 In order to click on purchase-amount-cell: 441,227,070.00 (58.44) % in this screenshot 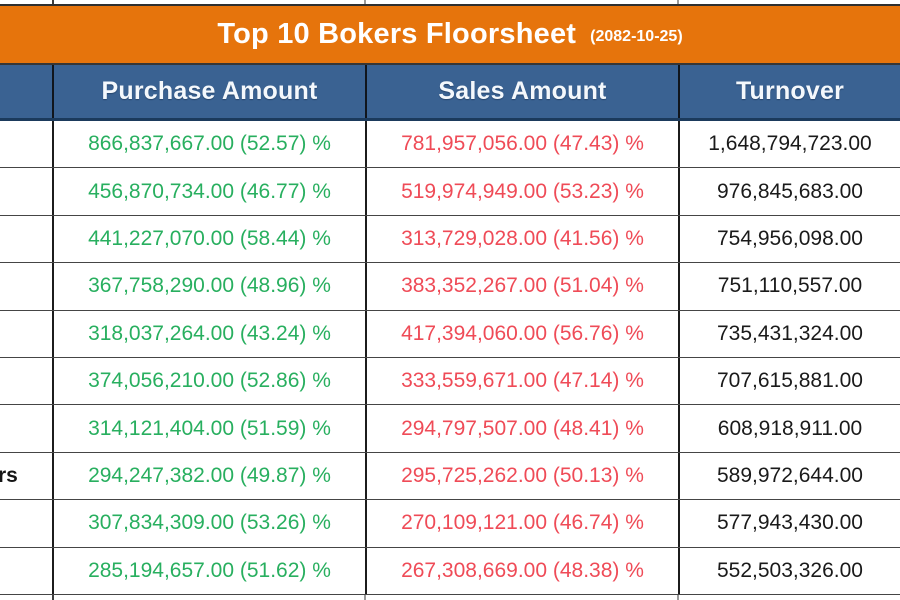, I will do `click(208, 239)`.